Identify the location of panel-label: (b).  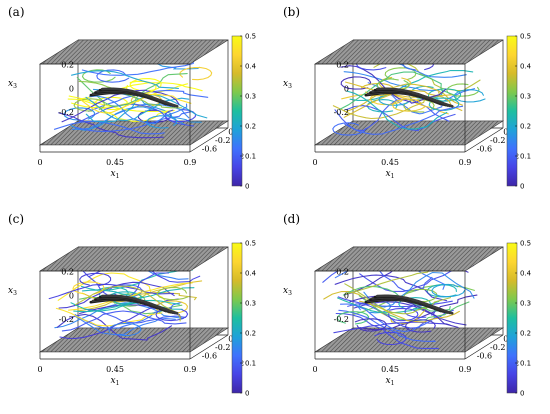
(291, 12).